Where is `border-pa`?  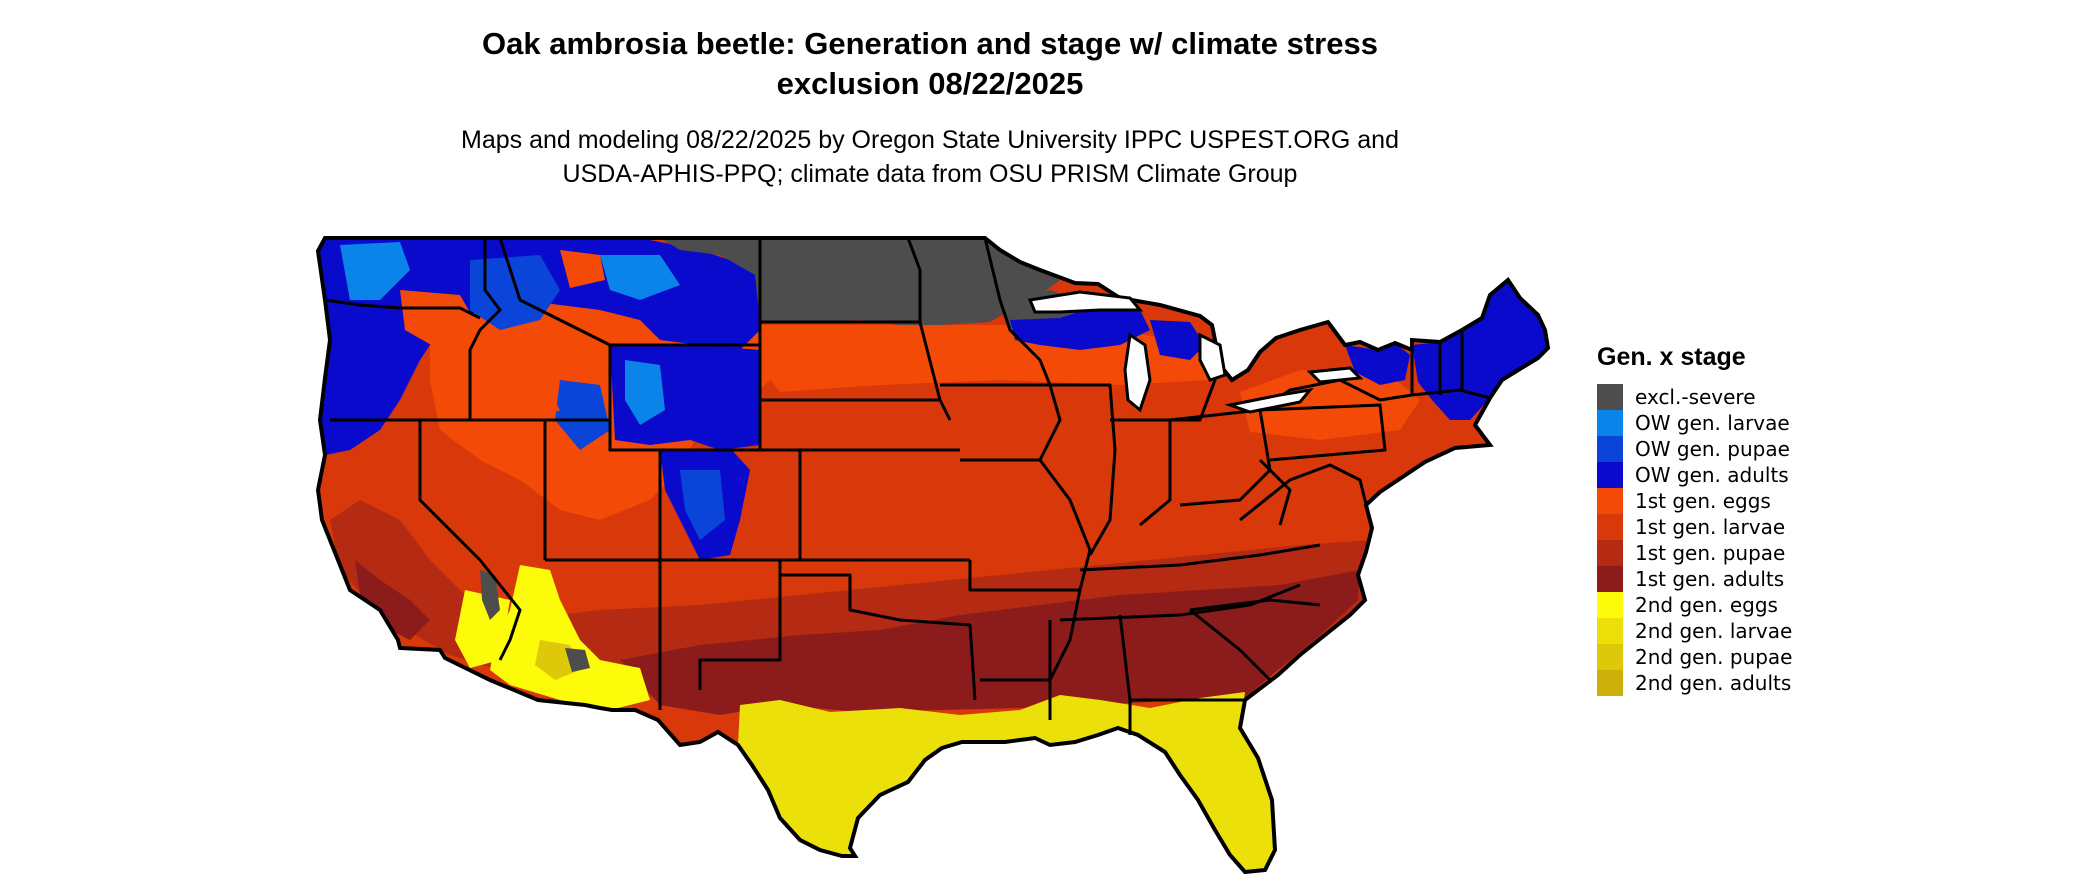 border-pa is located at coordinates (1323, 432).